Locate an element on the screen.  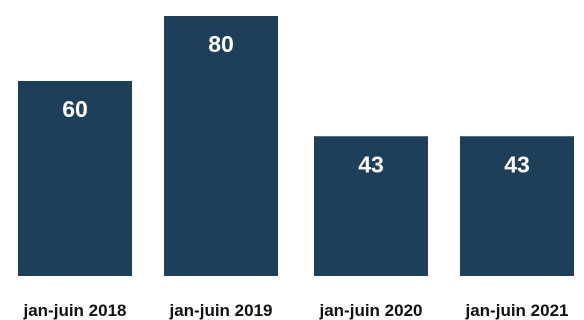
x-tick-label-2: jan-juin 2019 is located at coordinates (221, 310).